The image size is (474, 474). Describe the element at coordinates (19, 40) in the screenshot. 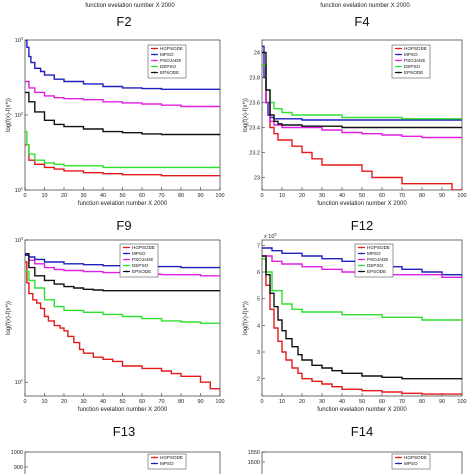

I see `y-tick-label: 10³` at that location.